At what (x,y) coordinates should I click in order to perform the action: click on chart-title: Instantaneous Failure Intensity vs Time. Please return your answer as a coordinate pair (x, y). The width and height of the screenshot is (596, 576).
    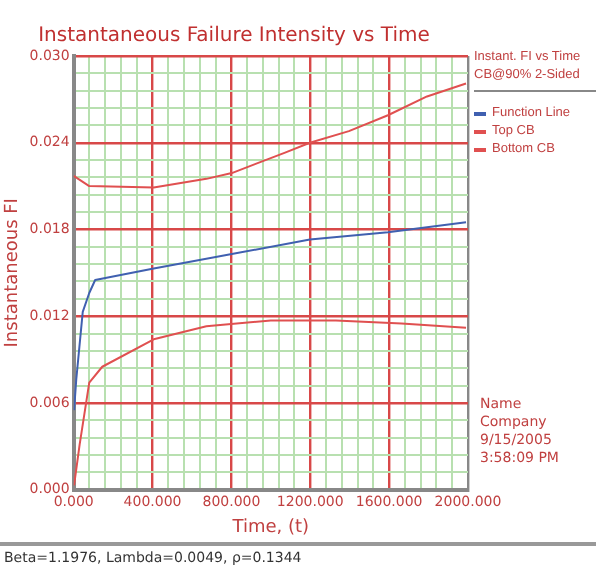
    Looking at the image, I should click on (234, 36).